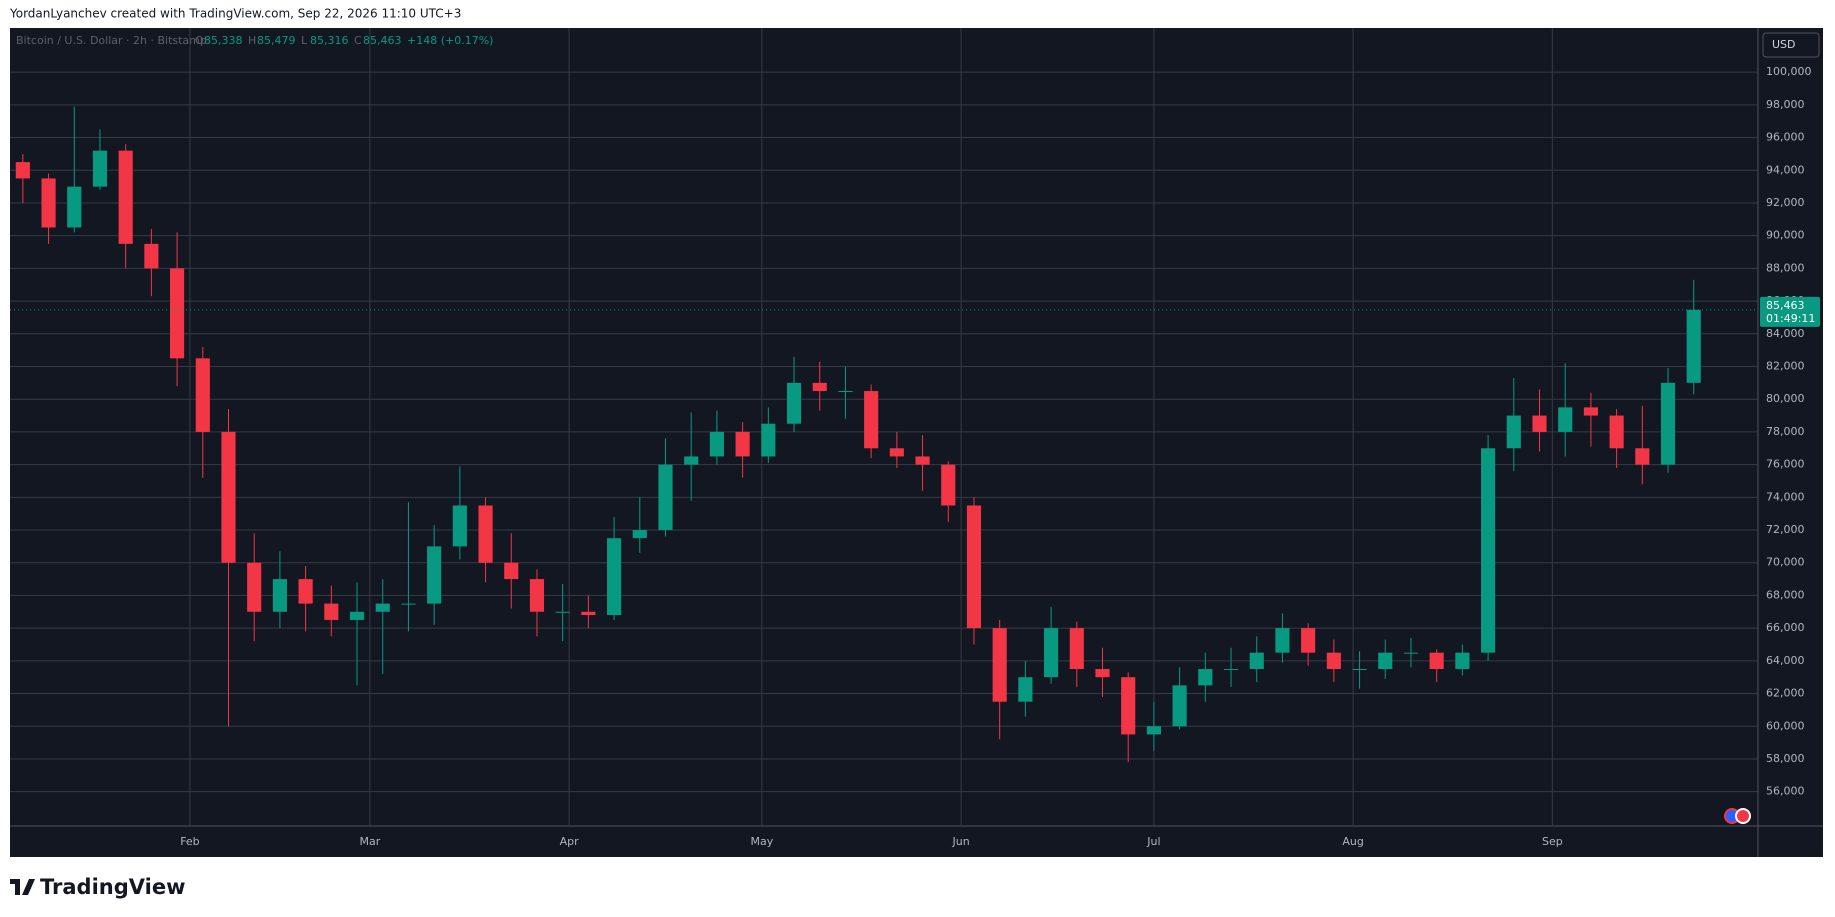 The width and height of the screenshot is (1835, 917). Describe the element at coordinates (112, 887) in the screenshot. I see `brand: TradingView` at that location.